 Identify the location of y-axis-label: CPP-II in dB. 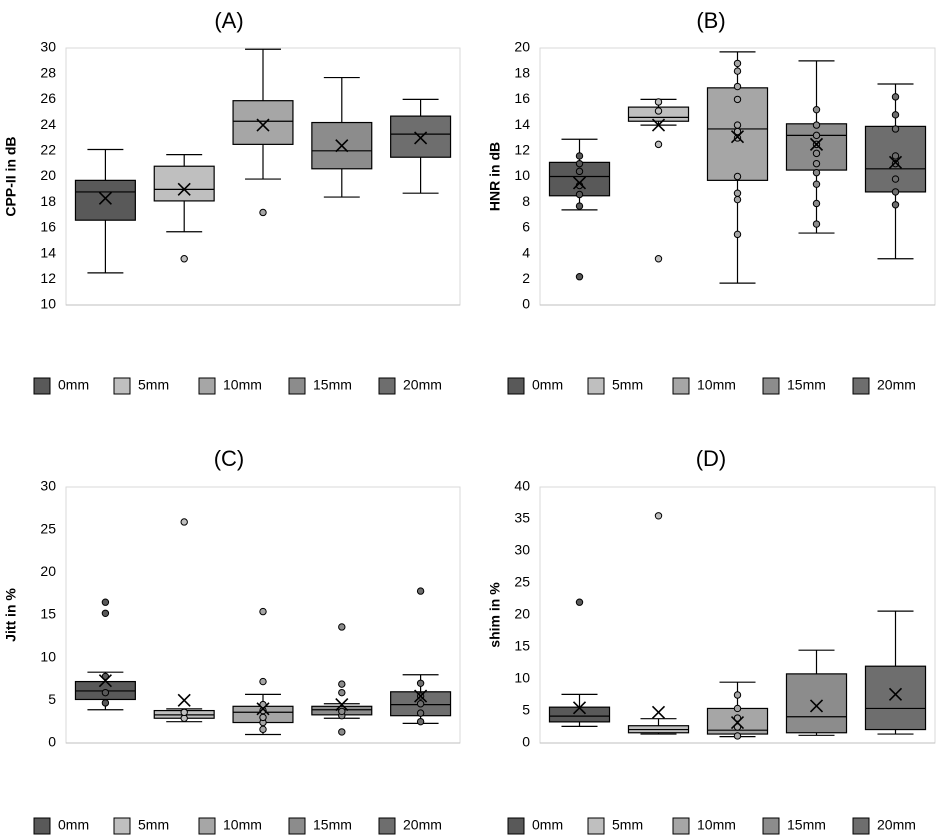
(11, 176).